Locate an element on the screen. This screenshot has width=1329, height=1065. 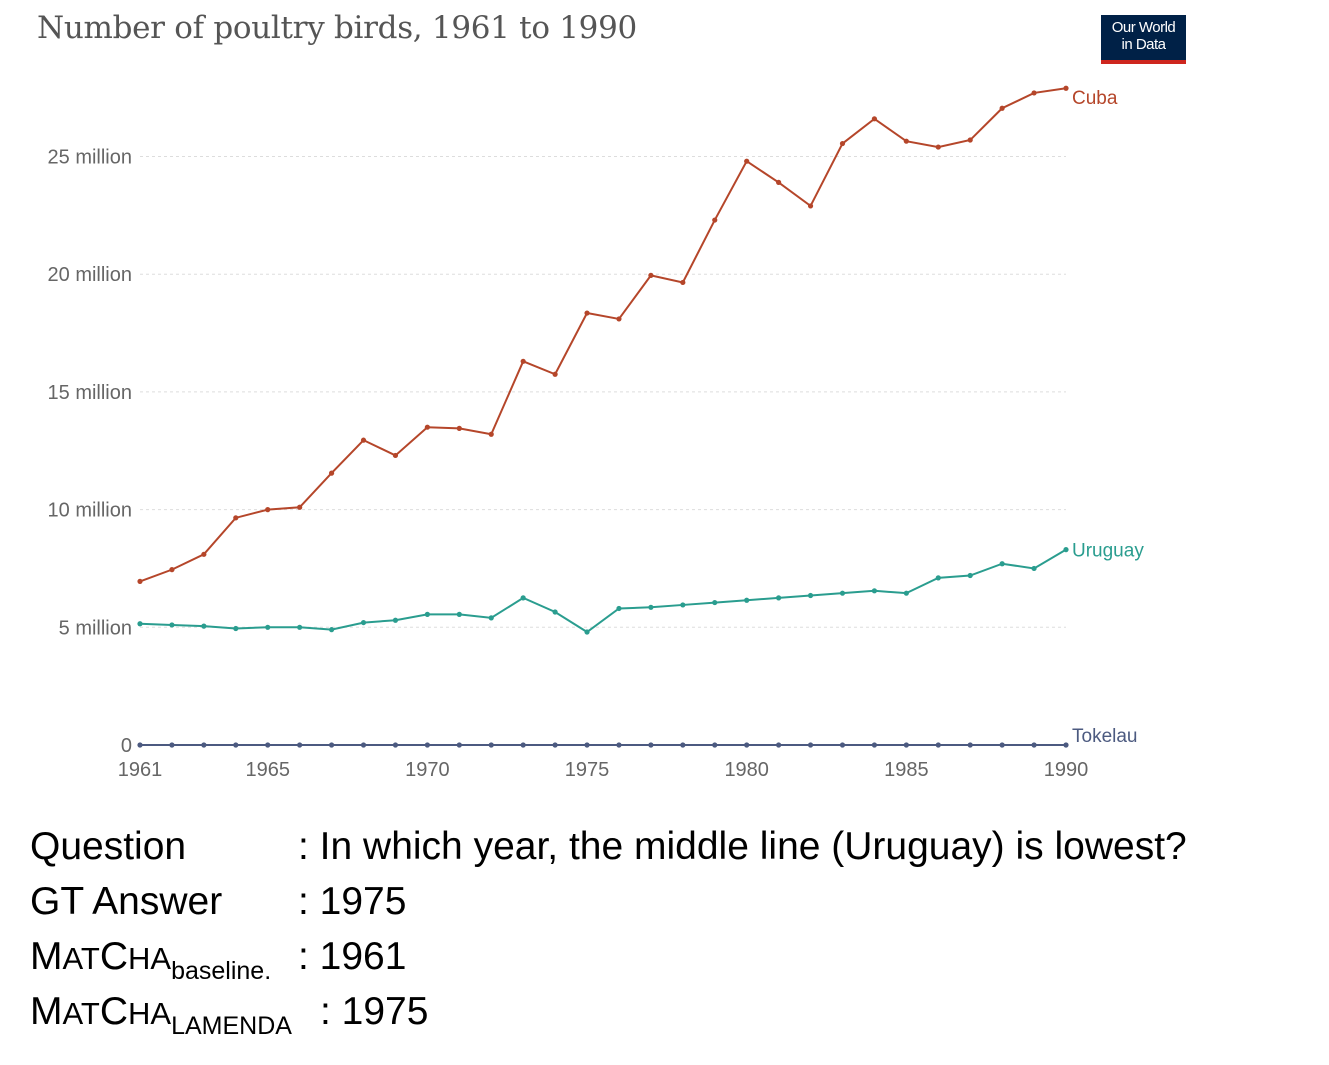
baseline-subscript: baseline. is located at coordinates (221, 971).